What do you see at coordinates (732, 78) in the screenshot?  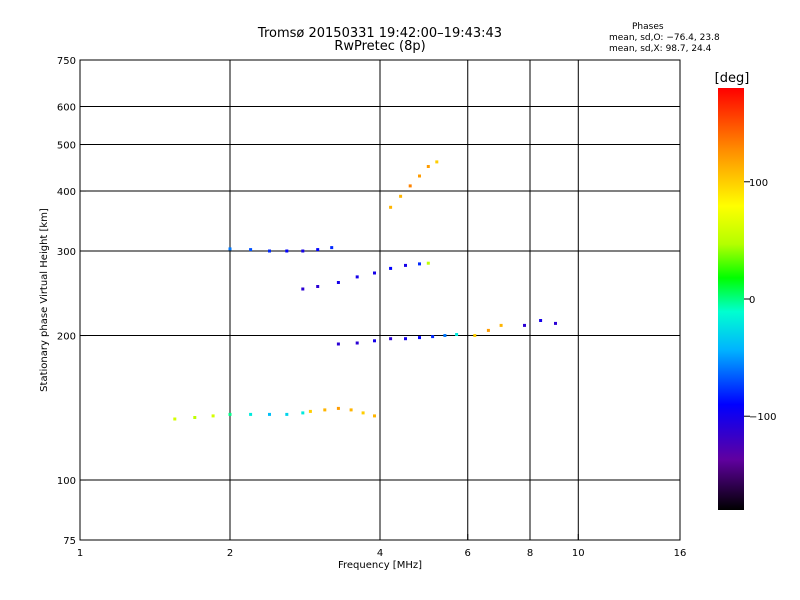 I see `colorbar-label: [deg]` at bounding box center [732, 78].